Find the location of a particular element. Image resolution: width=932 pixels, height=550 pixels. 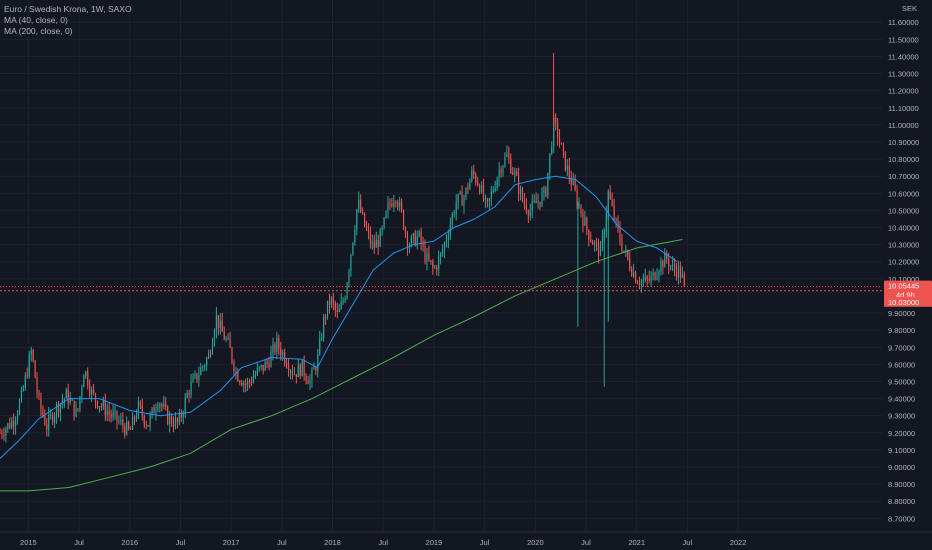

price-axis is located at coordinates (907, 275).